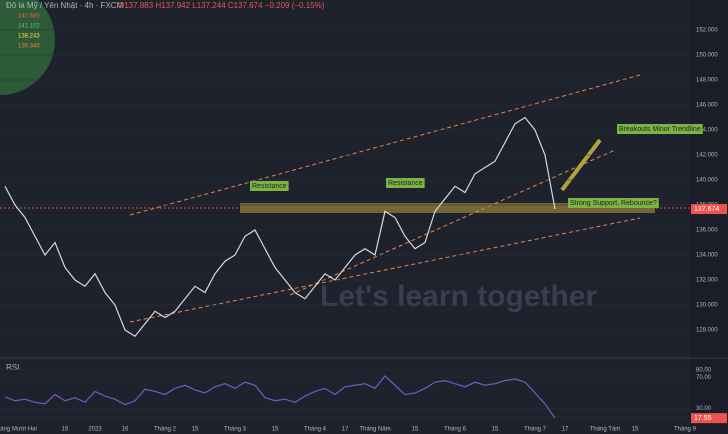  Describe the element at coordinates (707, 81) in the screenshot. I see `y-tick-label: 148.000` at that location.